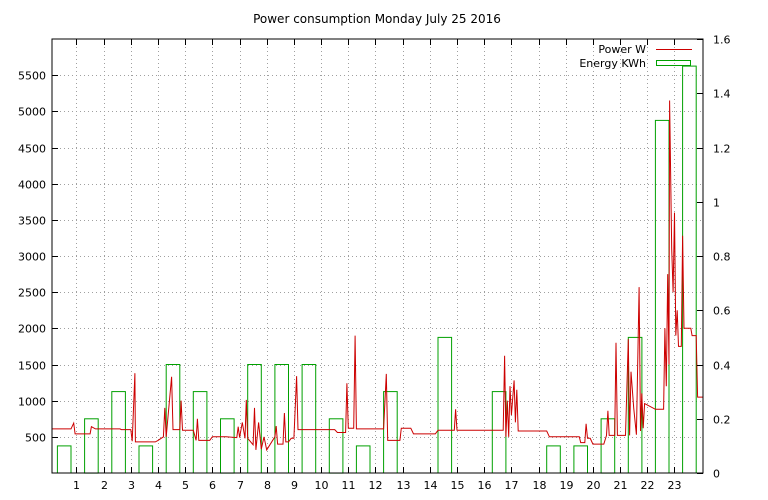 The image size is (768, 500). I want to click on x-tick-label: 20, so click(594, 485).